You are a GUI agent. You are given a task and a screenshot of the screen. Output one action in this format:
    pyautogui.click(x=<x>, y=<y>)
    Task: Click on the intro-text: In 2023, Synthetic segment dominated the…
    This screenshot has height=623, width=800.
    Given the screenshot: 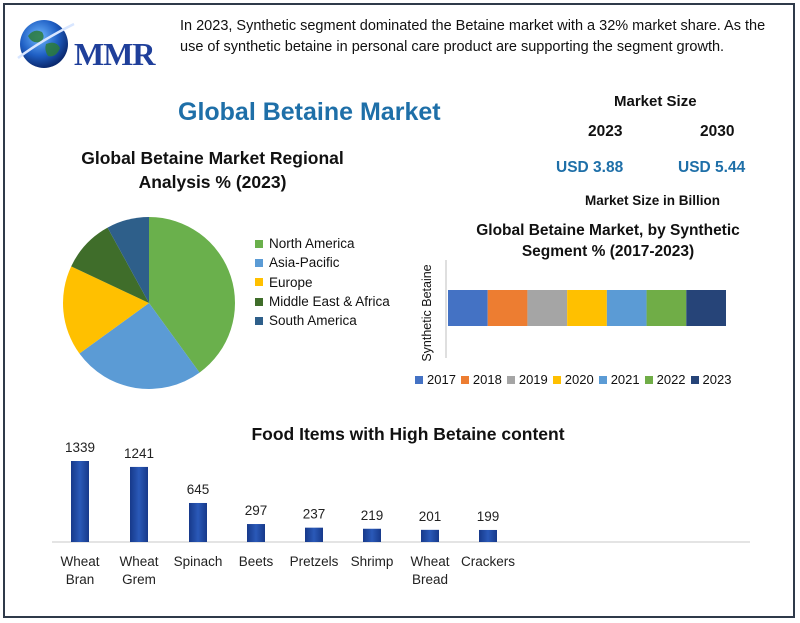 What is the action you would take?
    pyautogui.click(x=473, y=36)
    